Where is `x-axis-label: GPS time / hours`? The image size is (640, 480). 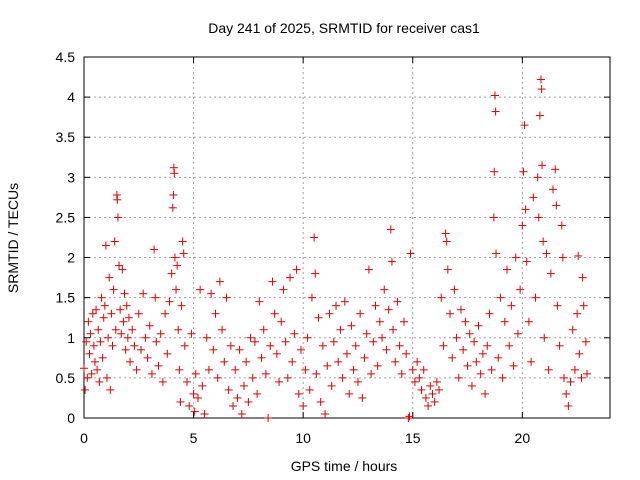 x-axis-label: GPS time / hours is located at coordinates (344, 466).